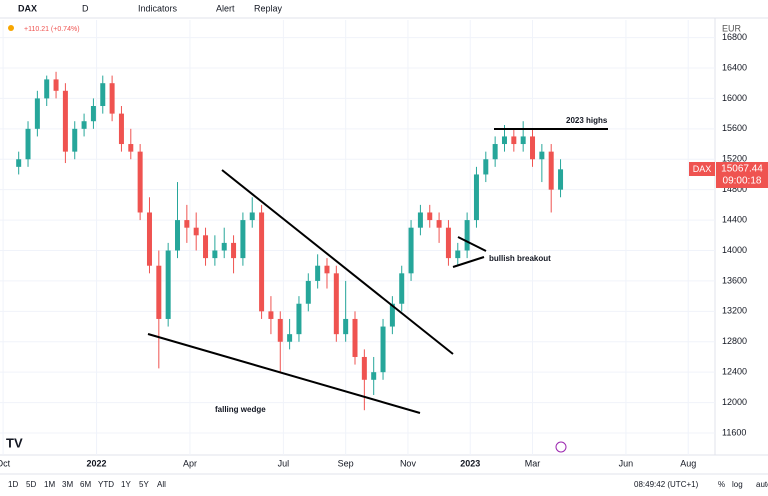 The height and width of the screenshot is (496, 768). I want to click on x-tick-label: Apr, so click(190, 463).